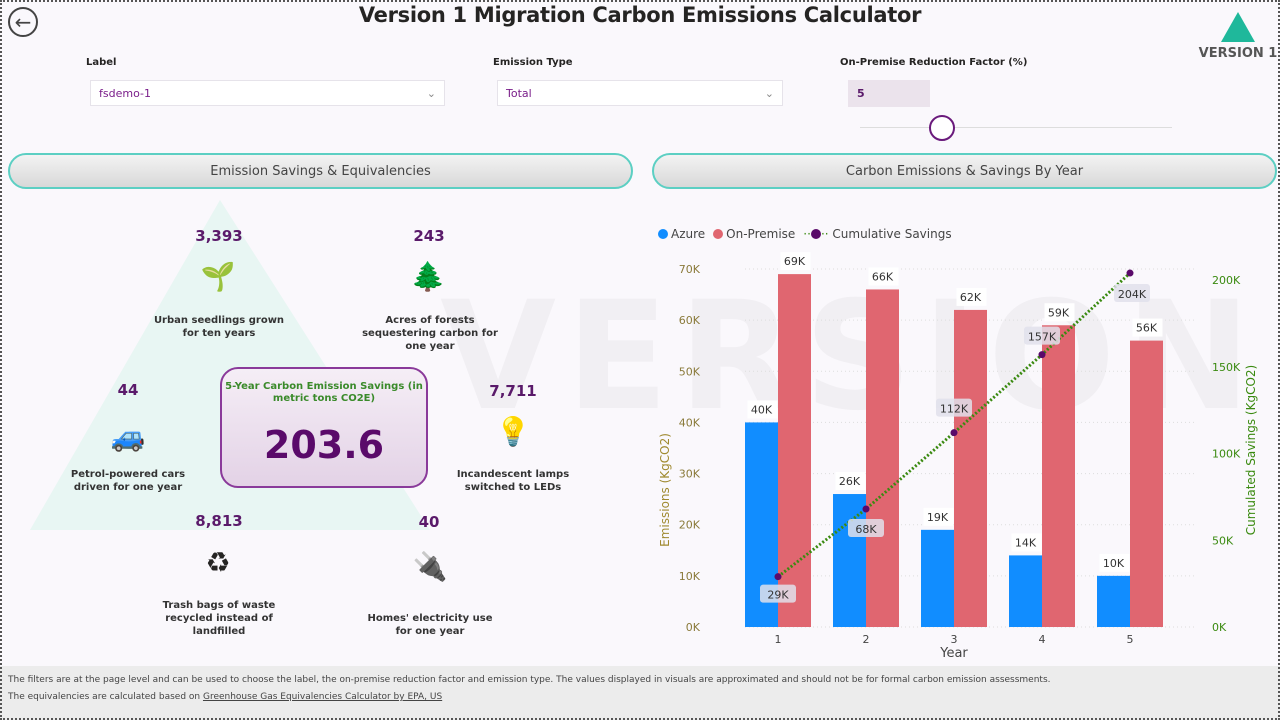 The height and width of the screenshot is (720, 1280). What do you see at coordinates (690, 269) in the screenshot?
I see `y-tick-label: 70K` at bounding box center [690, 269].